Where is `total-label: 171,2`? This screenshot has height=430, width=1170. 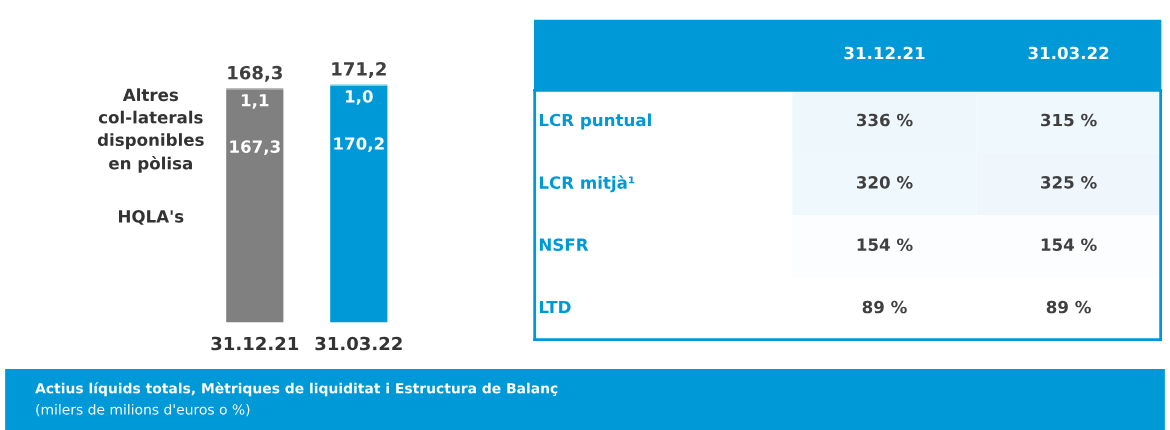
total-label: 171,2 is located at coordinates (359, 69).